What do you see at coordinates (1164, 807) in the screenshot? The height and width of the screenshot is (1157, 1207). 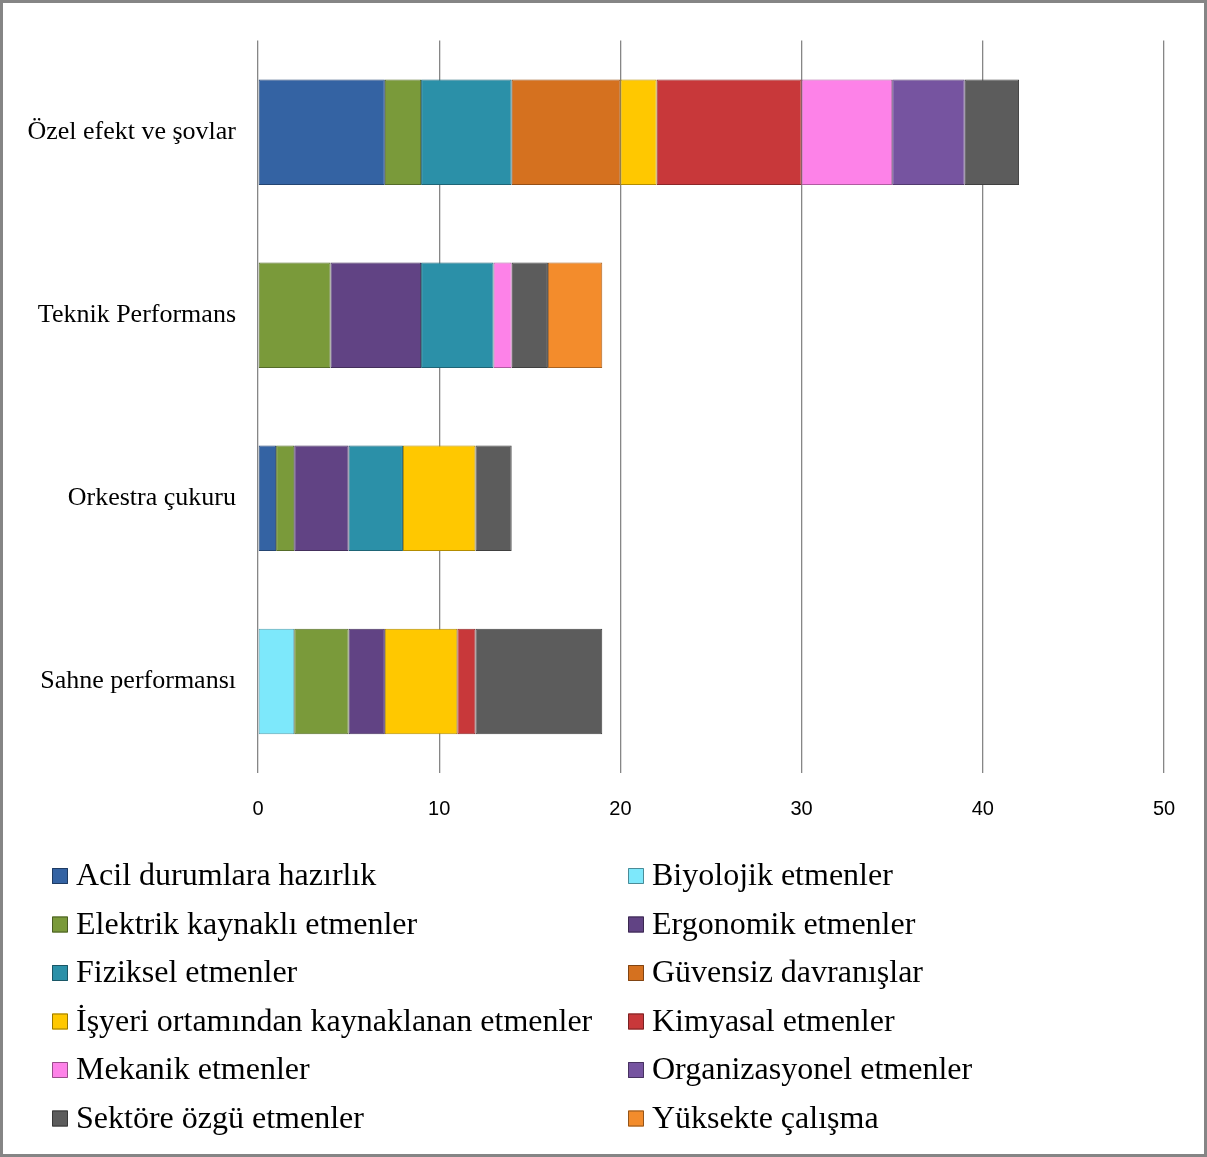 I see `x-tick-label: 50` at bounding box center [1164, 807].